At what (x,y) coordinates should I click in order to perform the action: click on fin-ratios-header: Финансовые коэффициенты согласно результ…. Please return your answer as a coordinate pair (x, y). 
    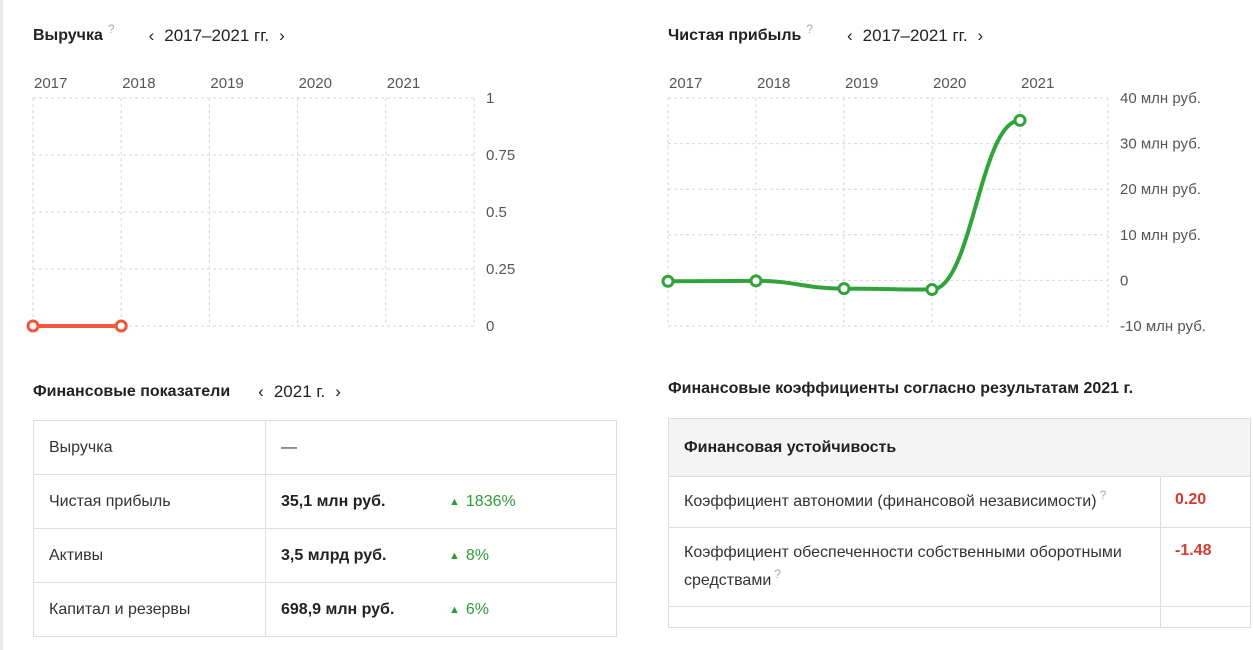
    Looking at the image, I should click on (900, 389).